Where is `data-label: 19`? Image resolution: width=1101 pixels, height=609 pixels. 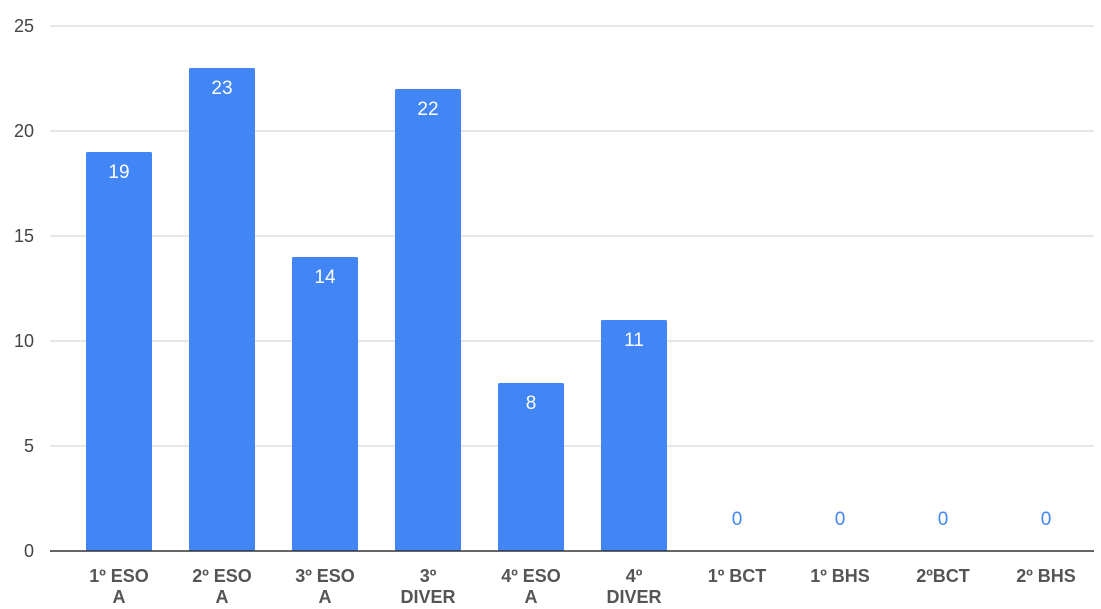
data-label: 19 is located at coordinates (118, 172).